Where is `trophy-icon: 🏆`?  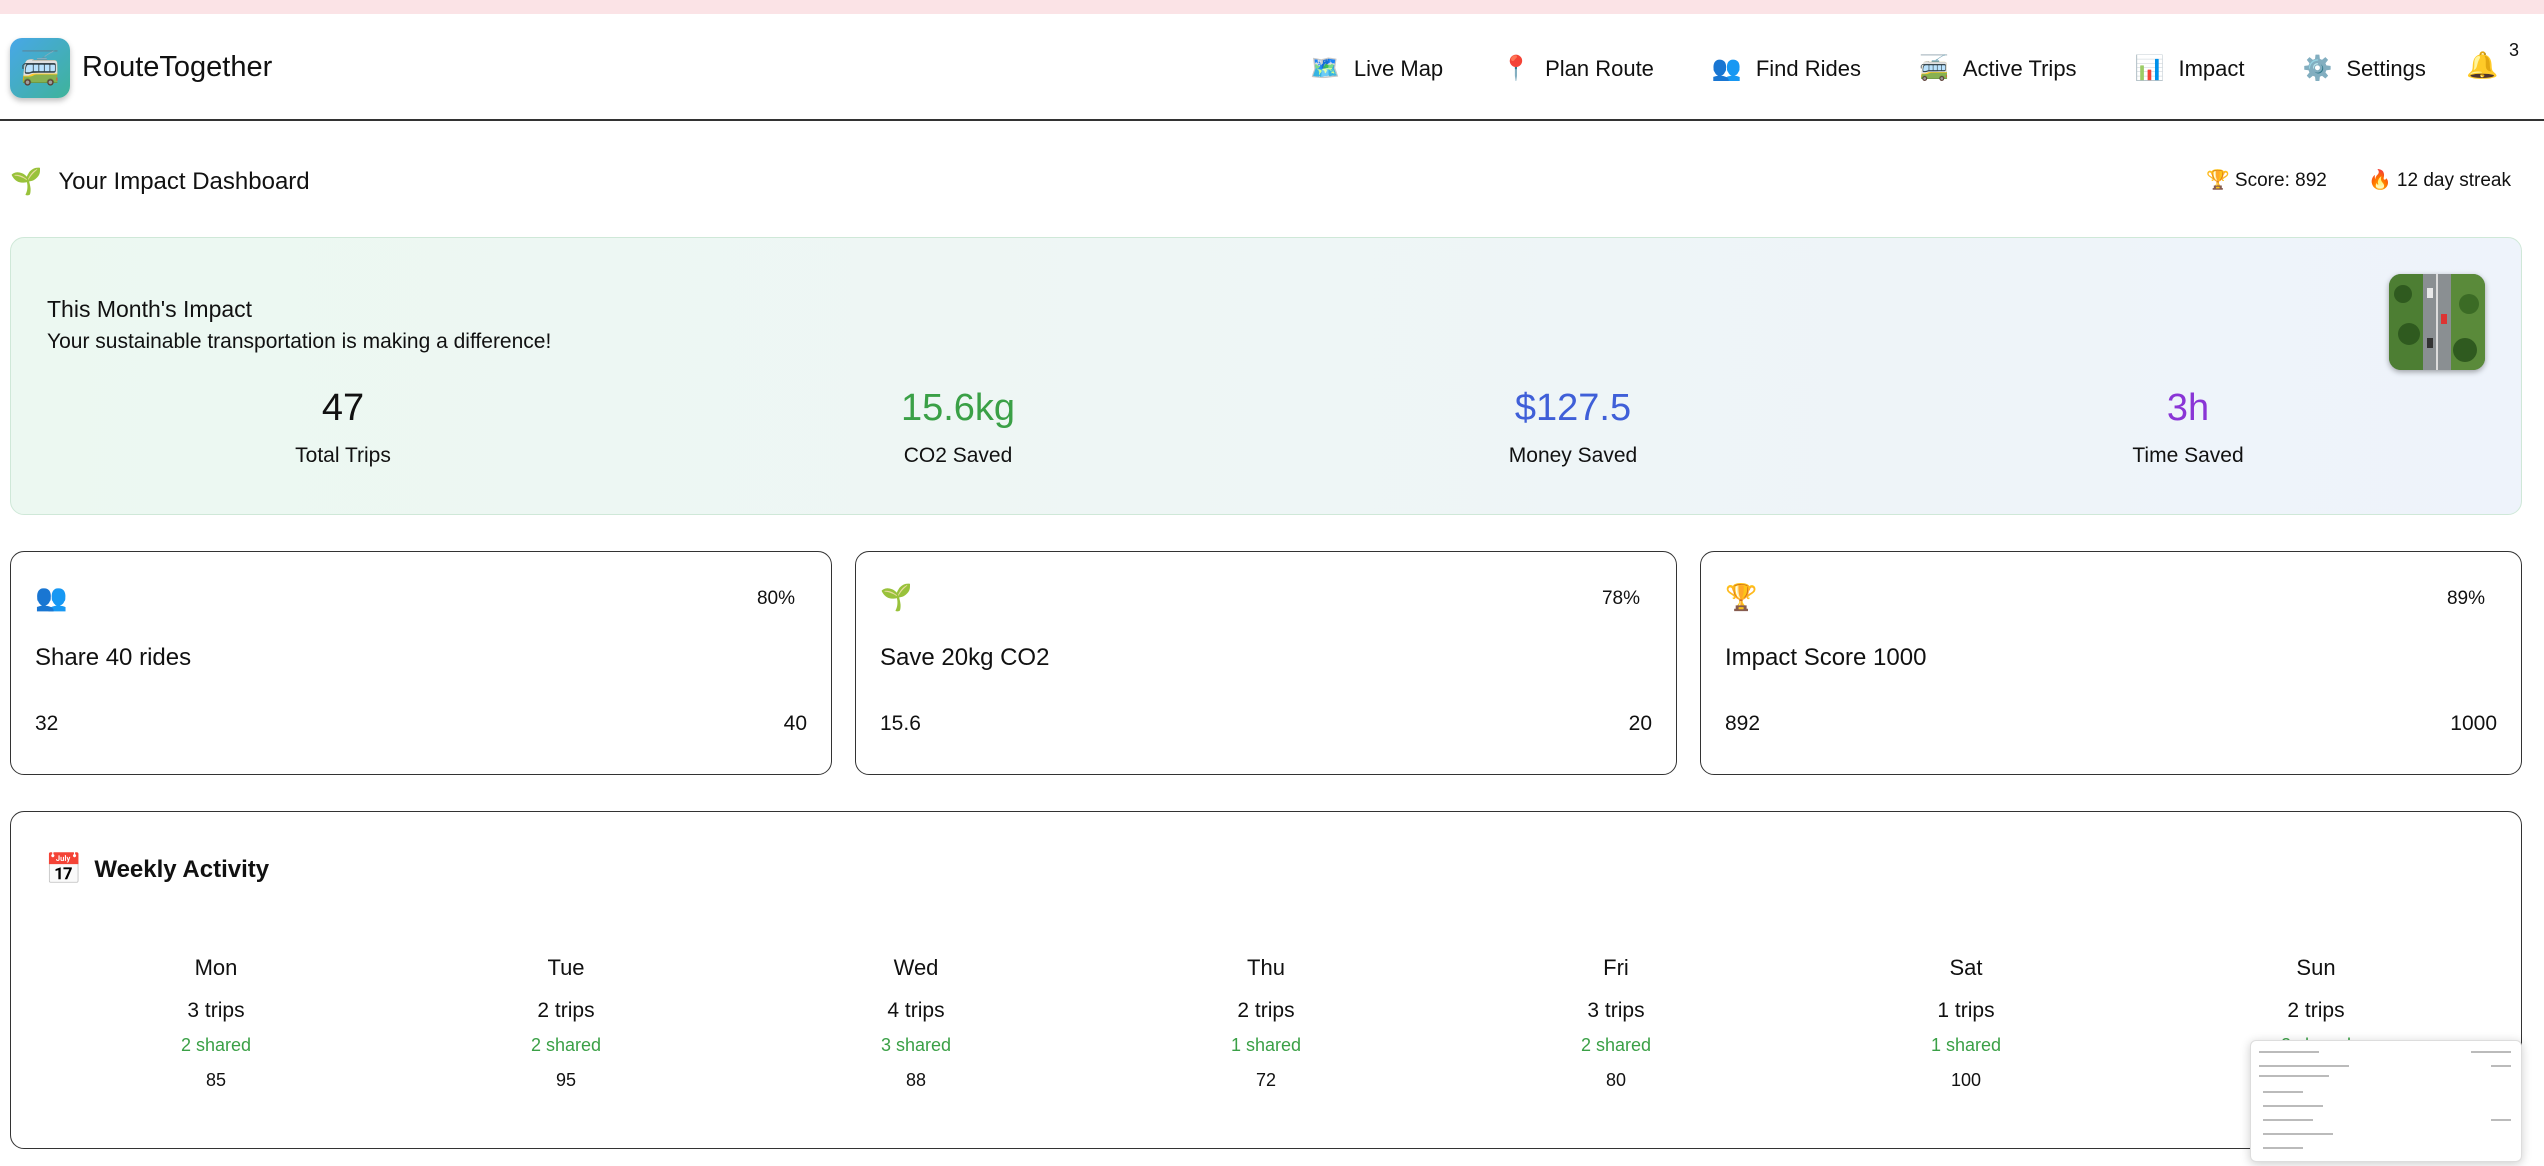 trophy-icon: 🏆 is located at coordinates (1741, 597).